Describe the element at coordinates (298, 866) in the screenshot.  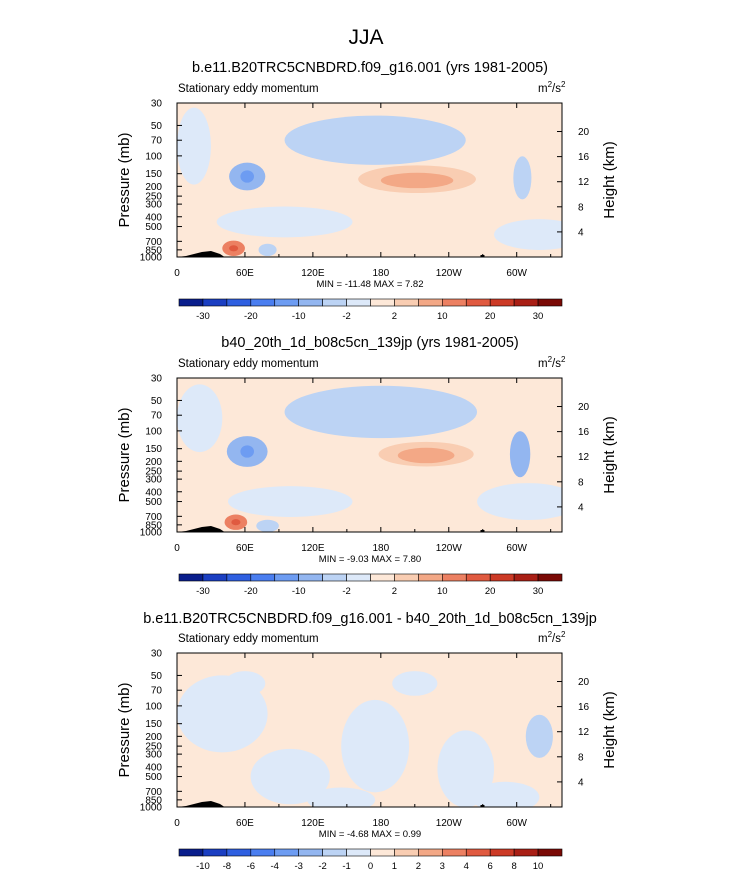
I see `colorbar-label: -3` at that location.